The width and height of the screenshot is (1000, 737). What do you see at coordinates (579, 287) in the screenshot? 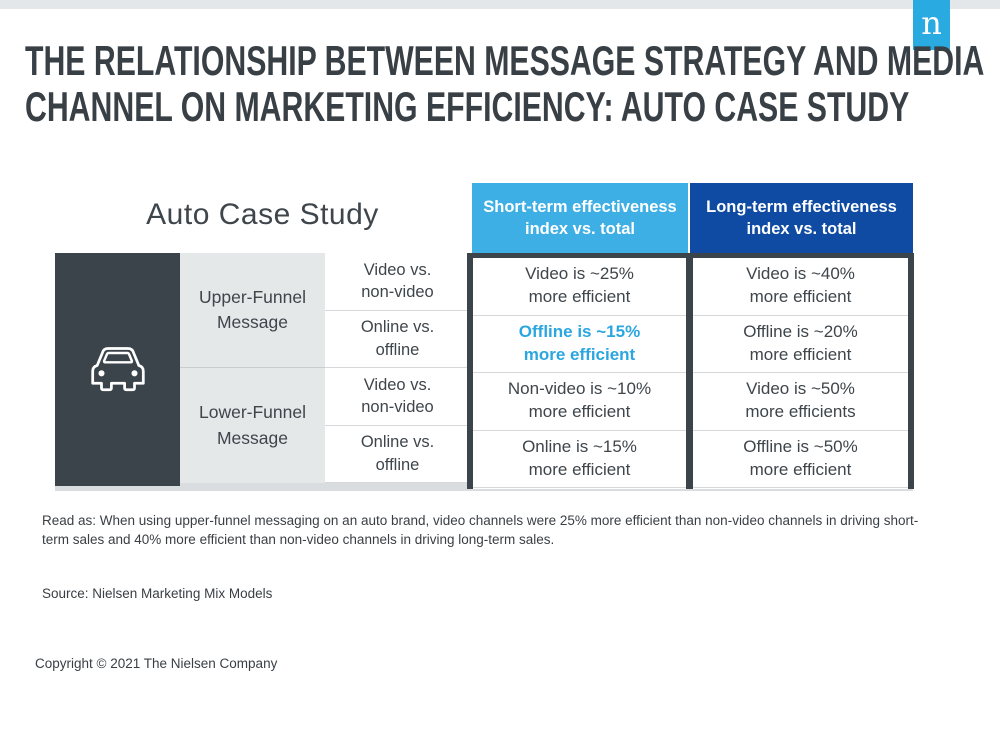
I see `short-term-cell-row0: Video is ~25% more efficient` at bounding box center [579, 287].